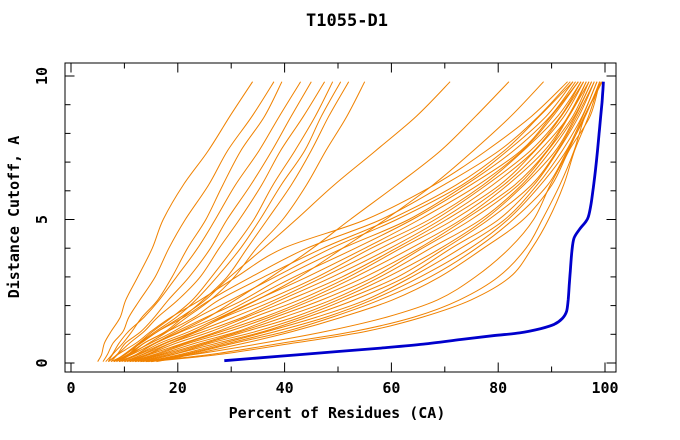  What do you see at coordinates (70, 388) in the screenshot?
I see `x-tick-label: 0` at bounding box center [70, 388].